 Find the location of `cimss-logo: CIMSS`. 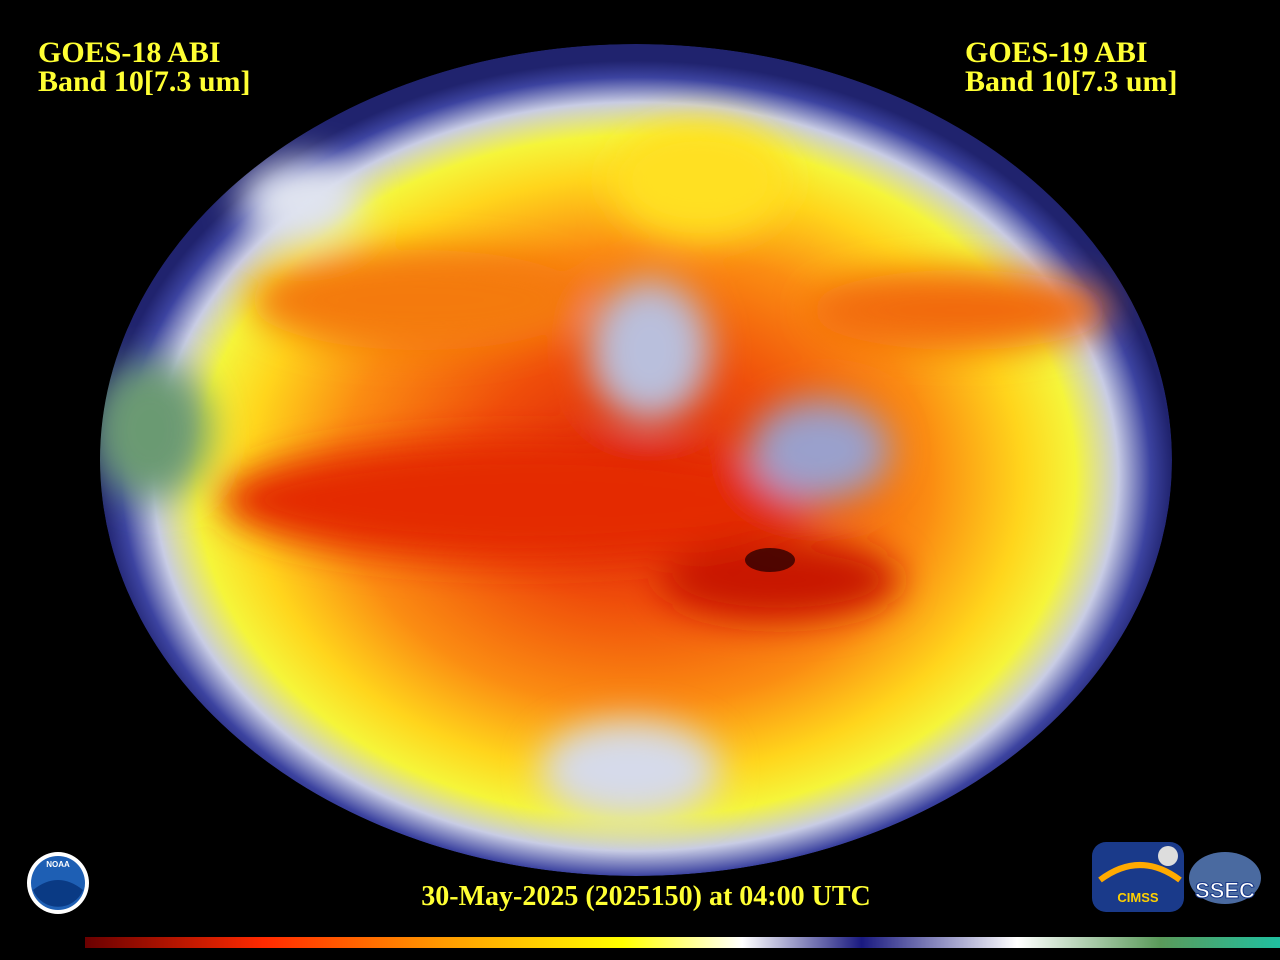

cimss-logo: CIMSS is located at coordinates (1138, 877).